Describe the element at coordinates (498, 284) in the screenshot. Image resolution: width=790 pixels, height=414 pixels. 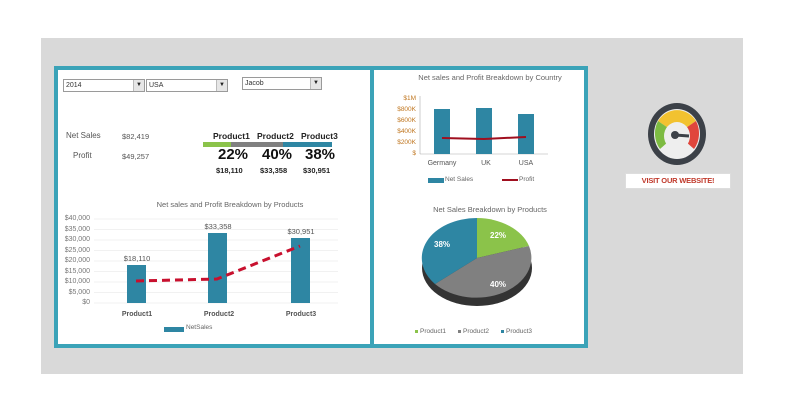
I see `pie-label: 40%` at that location.